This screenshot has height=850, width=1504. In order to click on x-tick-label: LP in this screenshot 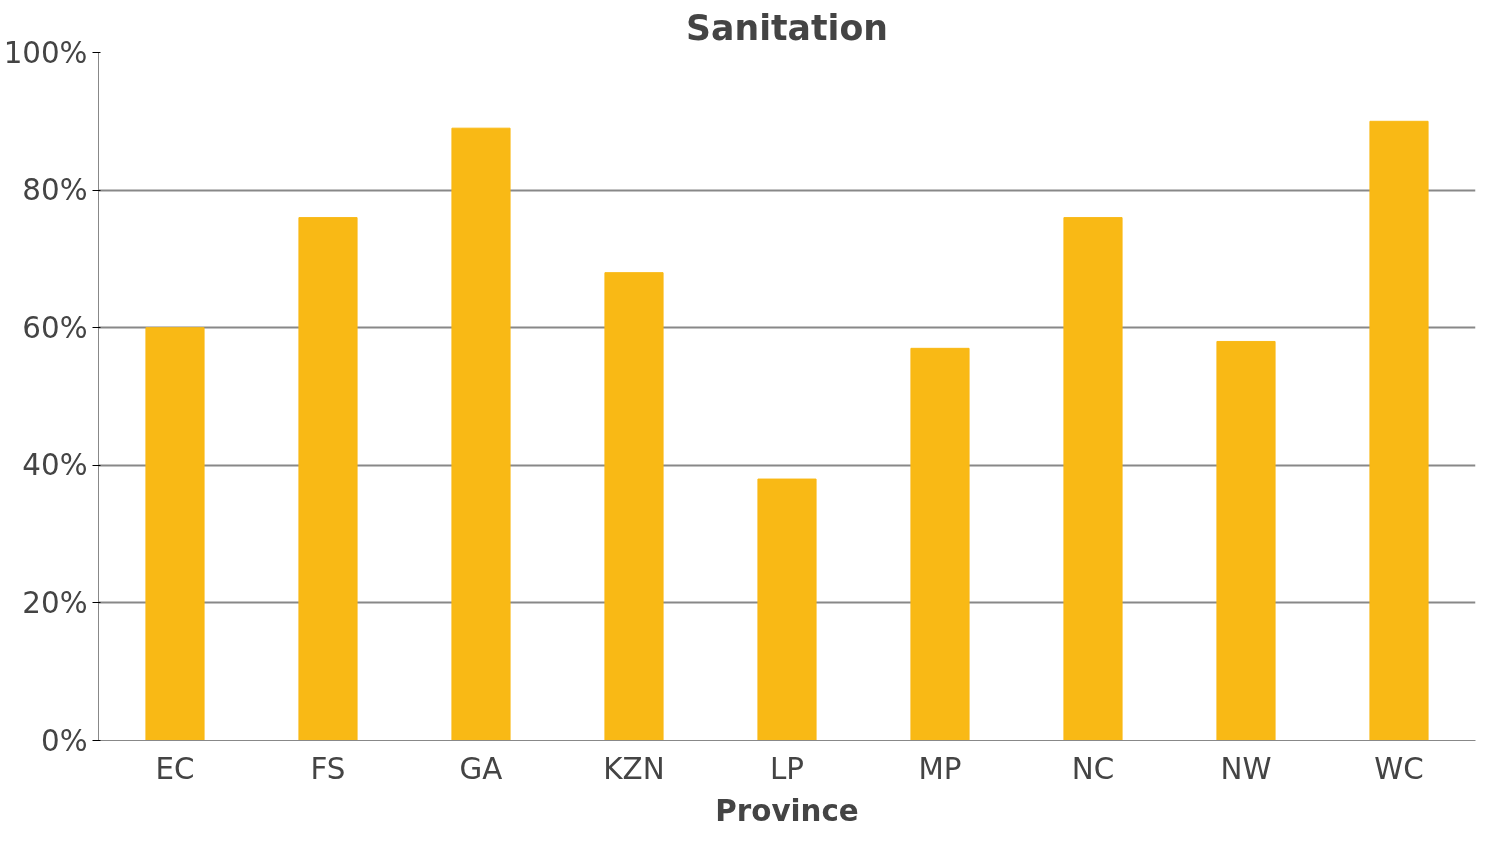, I will do `click(787, 768)`.